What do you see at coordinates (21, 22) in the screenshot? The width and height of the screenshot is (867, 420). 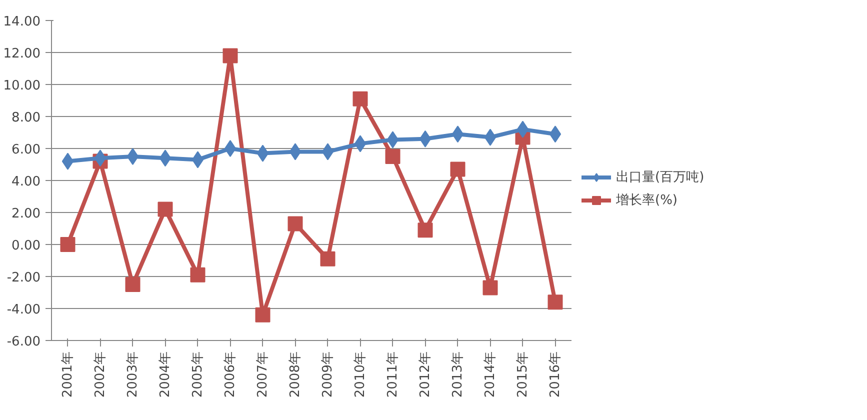 I see `y-tick-label: 14.00` at bounding box center [21, 22].